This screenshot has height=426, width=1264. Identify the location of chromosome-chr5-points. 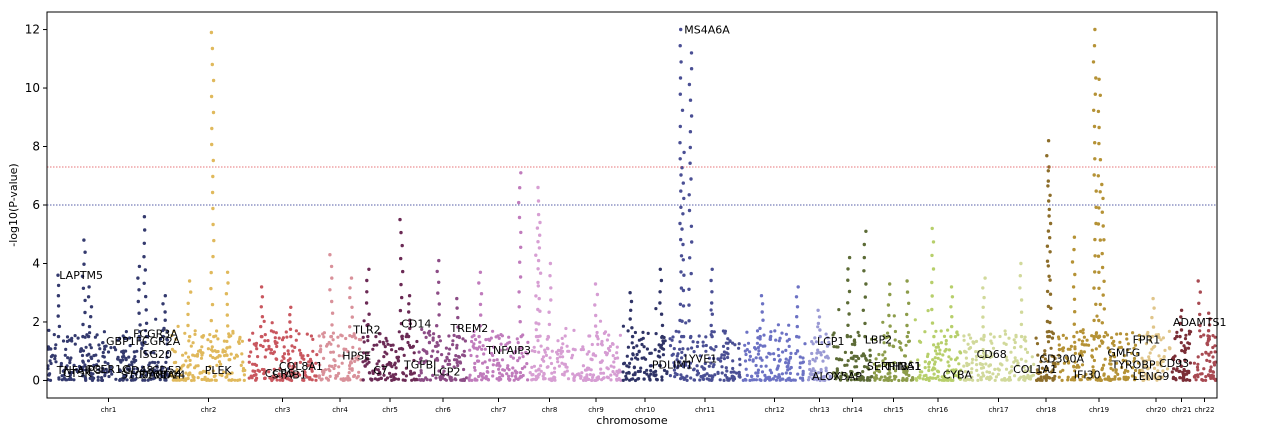
(390, 299).